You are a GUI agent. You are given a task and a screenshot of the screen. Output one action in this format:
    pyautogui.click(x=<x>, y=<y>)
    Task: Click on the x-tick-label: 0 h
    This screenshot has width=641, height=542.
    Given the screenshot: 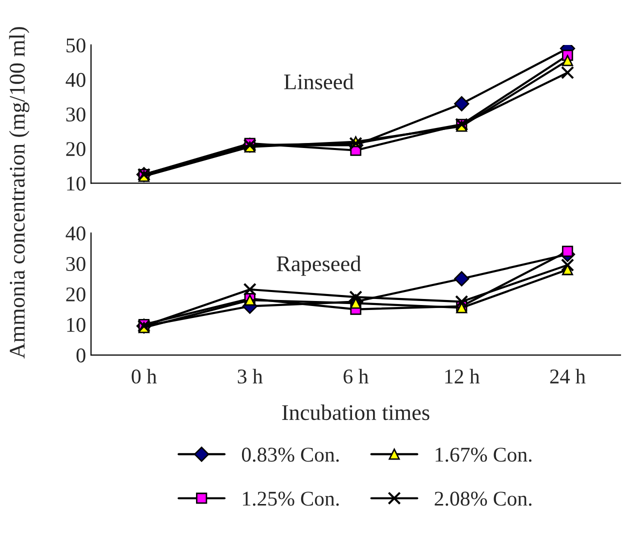 What is the action you would take?
    pyautogui.click(x=144, y=376)
    